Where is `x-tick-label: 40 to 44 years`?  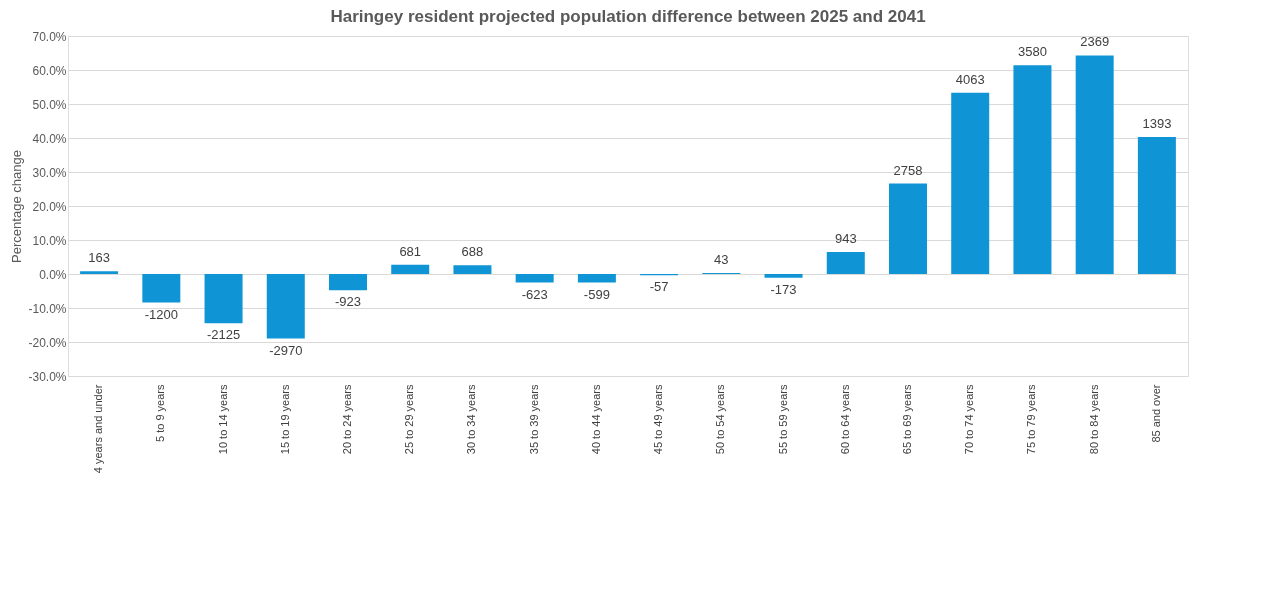
x-tick-label: 40 to 44 years is located at coordinates (595, 419).